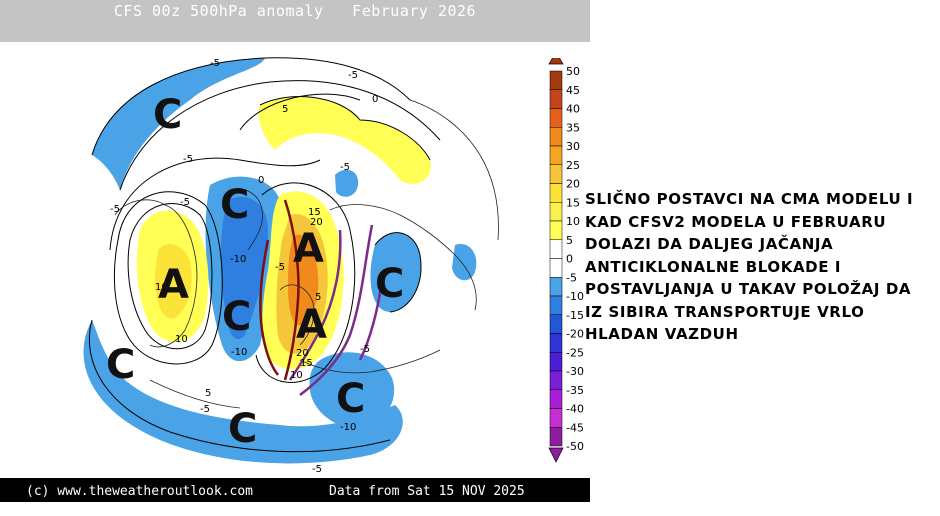 This screenshot has height=516, width=940. I want to click on positive-anomaly-north-america-core, so click(173, 281).